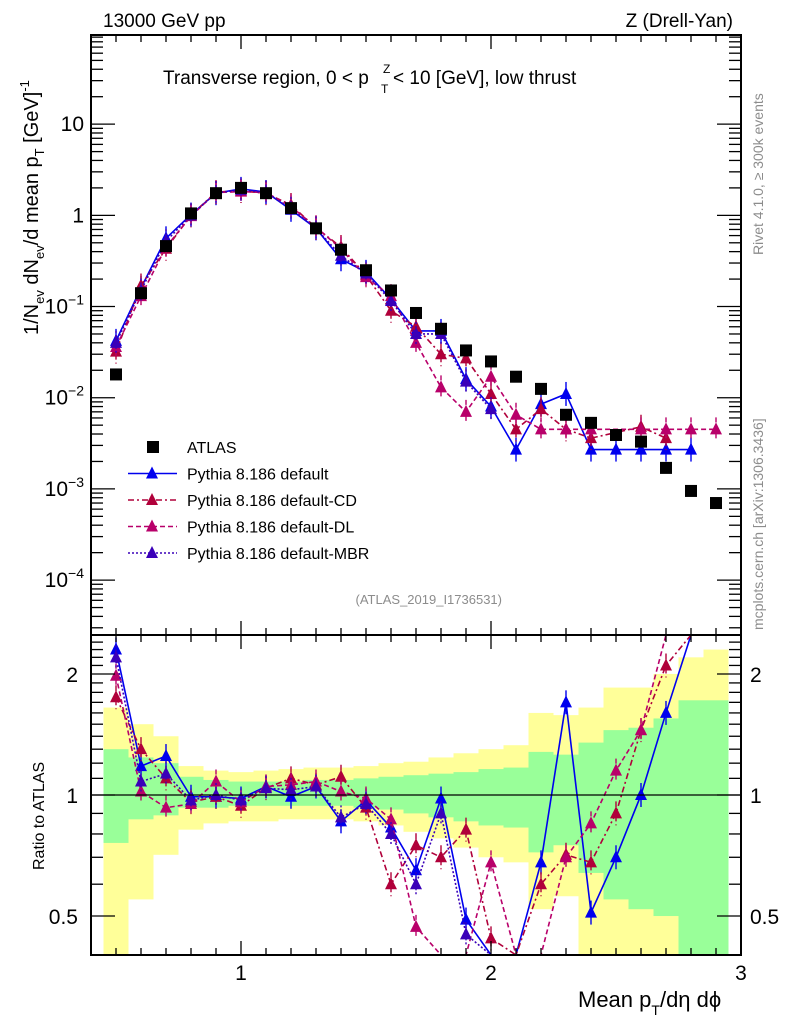 This screenshot has height=1024, width=786. I want to click on legend-item: Pythia 8.186 default, so click(228, 475).